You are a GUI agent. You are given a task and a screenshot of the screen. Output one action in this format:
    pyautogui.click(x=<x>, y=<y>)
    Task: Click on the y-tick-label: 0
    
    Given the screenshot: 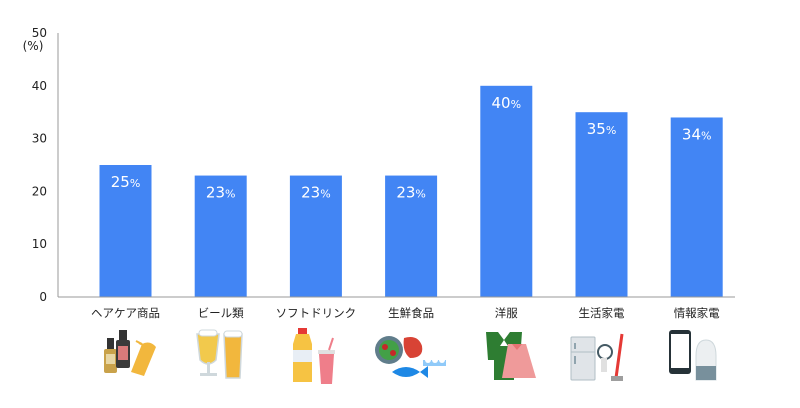 What is the action you would take?
    pyautogui.click(x=43, y=297)
    